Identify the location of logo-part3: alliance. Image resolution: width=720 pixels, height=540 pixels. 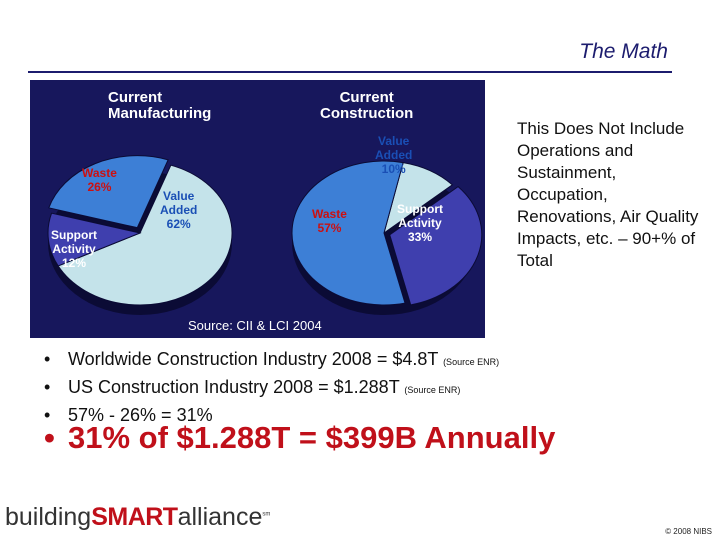
(220, 517).